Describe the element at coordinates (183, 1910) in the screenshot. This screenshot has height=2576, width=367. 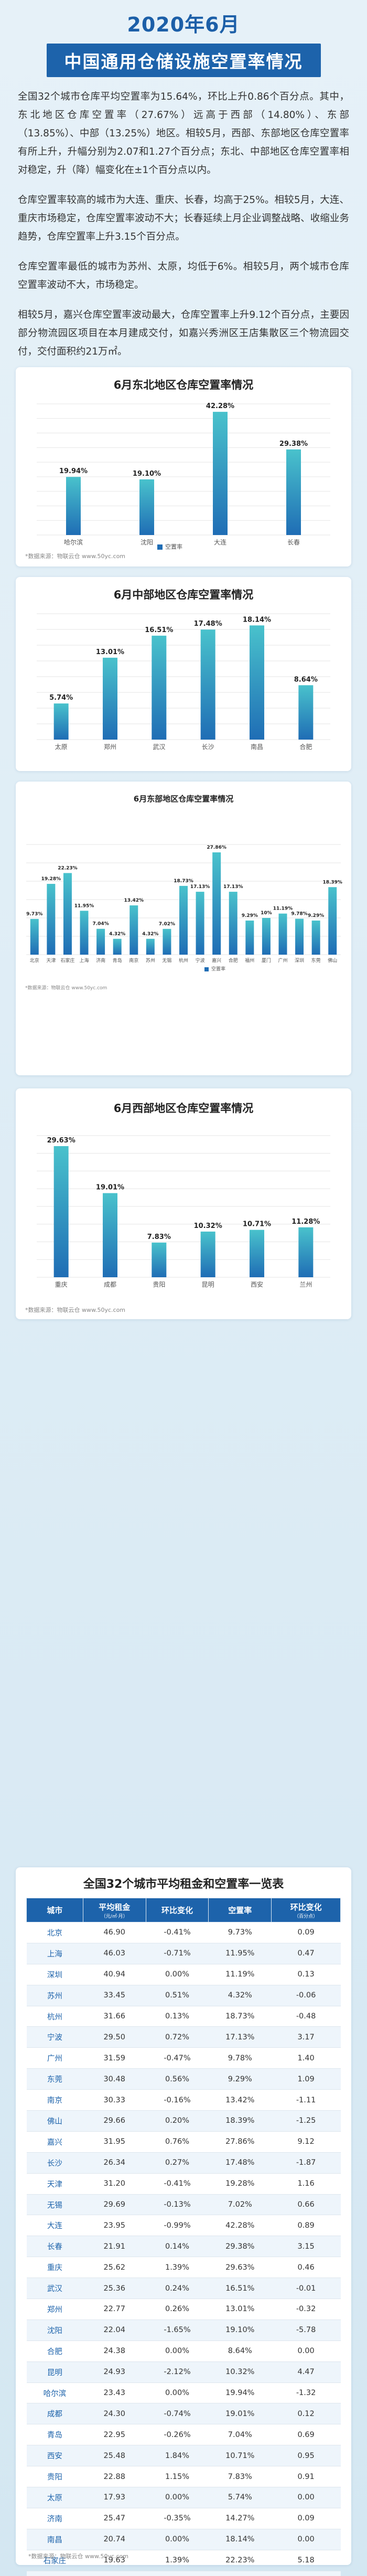
I see `table-header-row: 城市 平均租金 （元/㎡·月） 环比变化 空置率 环比变化 （百分点）` at that location.